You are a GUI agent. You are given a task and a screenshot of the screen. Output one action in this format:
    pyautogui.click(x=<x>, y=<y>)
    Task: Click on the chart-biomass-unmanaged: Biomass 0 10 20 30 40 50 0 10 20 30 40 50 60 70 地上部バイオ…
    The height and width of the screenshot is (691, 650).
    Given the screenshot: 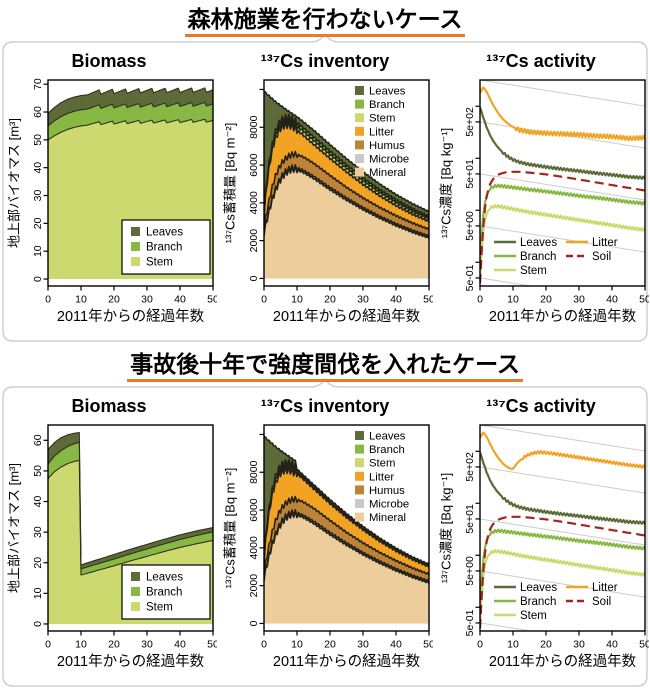 What is the action you would take?
    pyautogui.click(x=109, y=191)
    